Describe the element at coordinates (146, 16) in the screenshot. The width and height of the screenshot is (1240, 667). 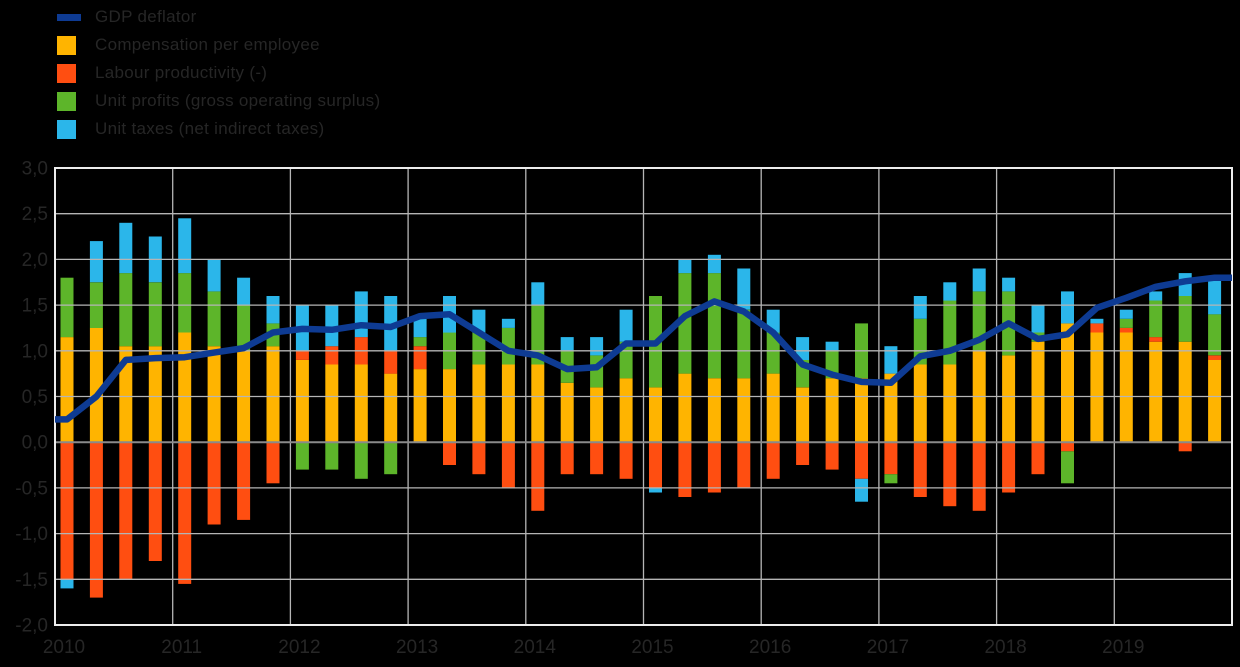
I see `legend-label: GDP deflator` at that location.